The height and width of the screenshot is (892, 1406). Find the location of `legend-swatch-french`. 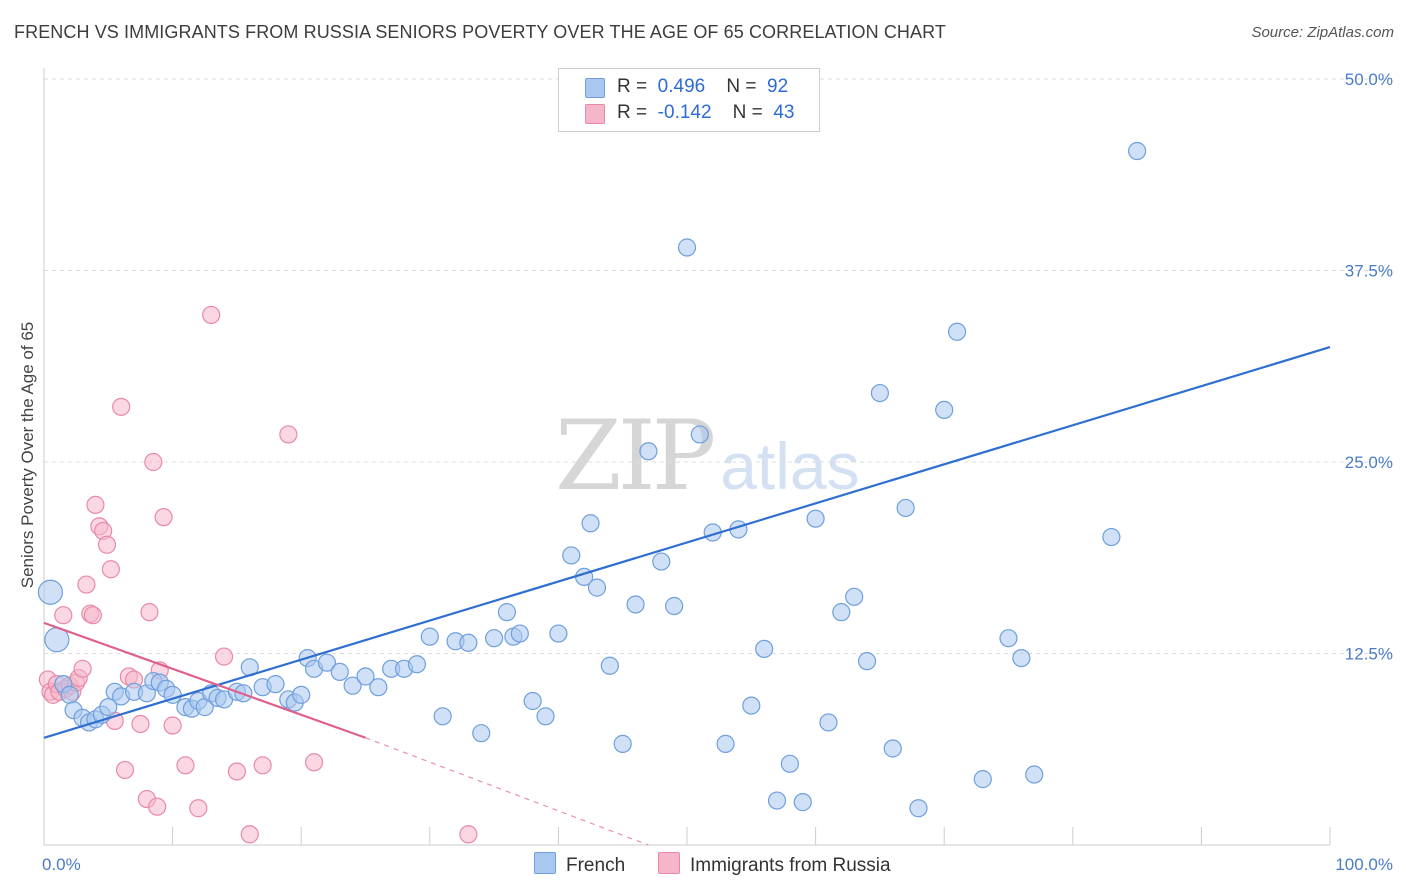

legend-swatch-french is located at coordinates (595, 88).